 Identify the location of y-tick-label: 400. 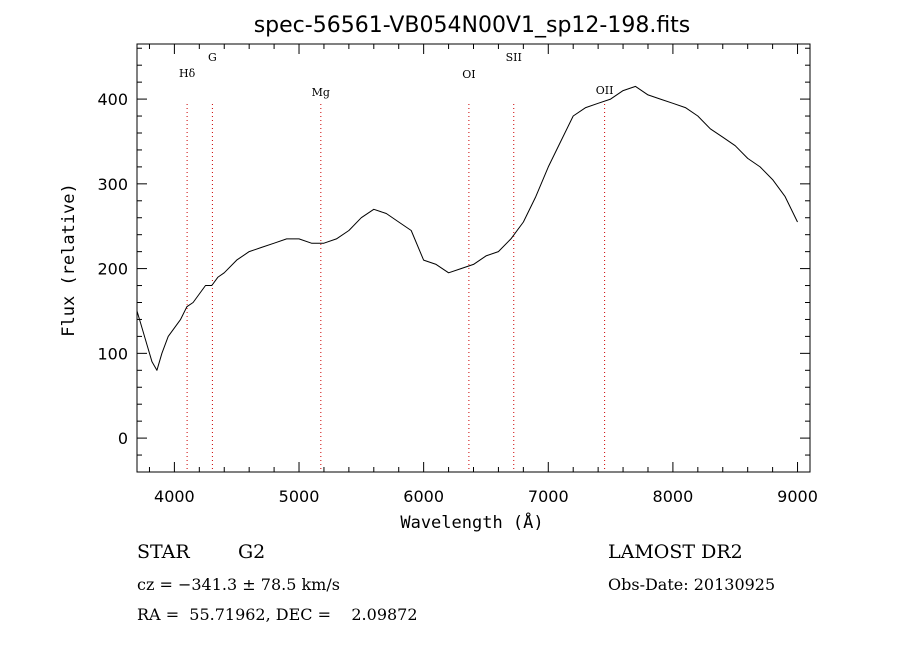
(112, 99).